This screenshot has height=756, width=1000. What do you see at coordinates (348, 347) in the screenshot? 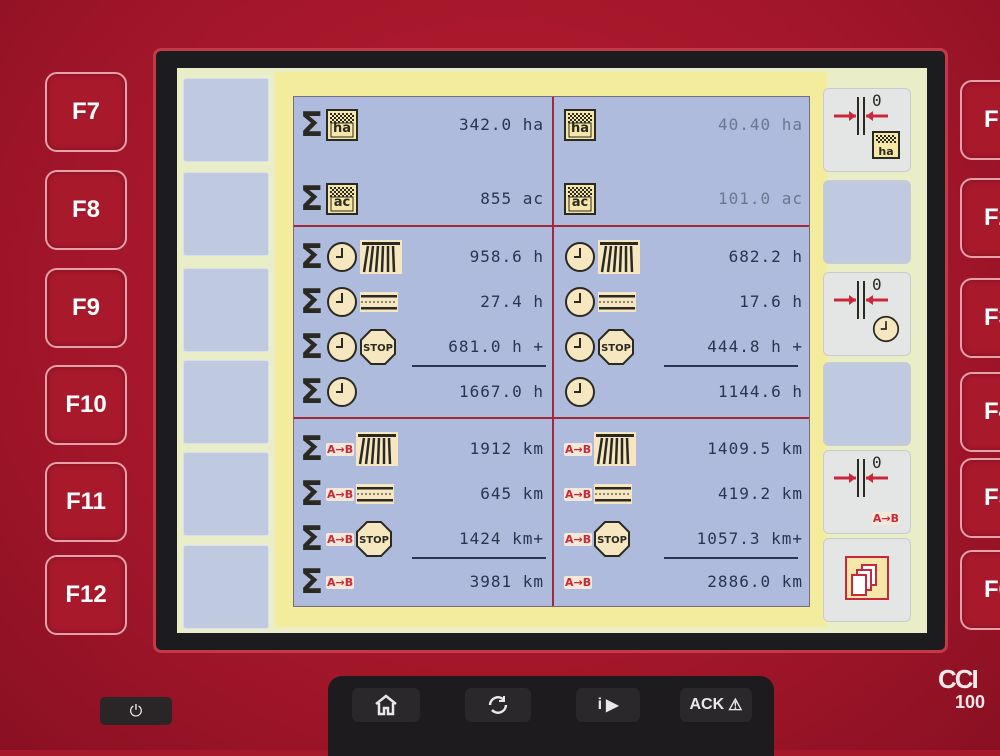
I see `counter-row: Σ STOP` at bounding box center [348, 347].